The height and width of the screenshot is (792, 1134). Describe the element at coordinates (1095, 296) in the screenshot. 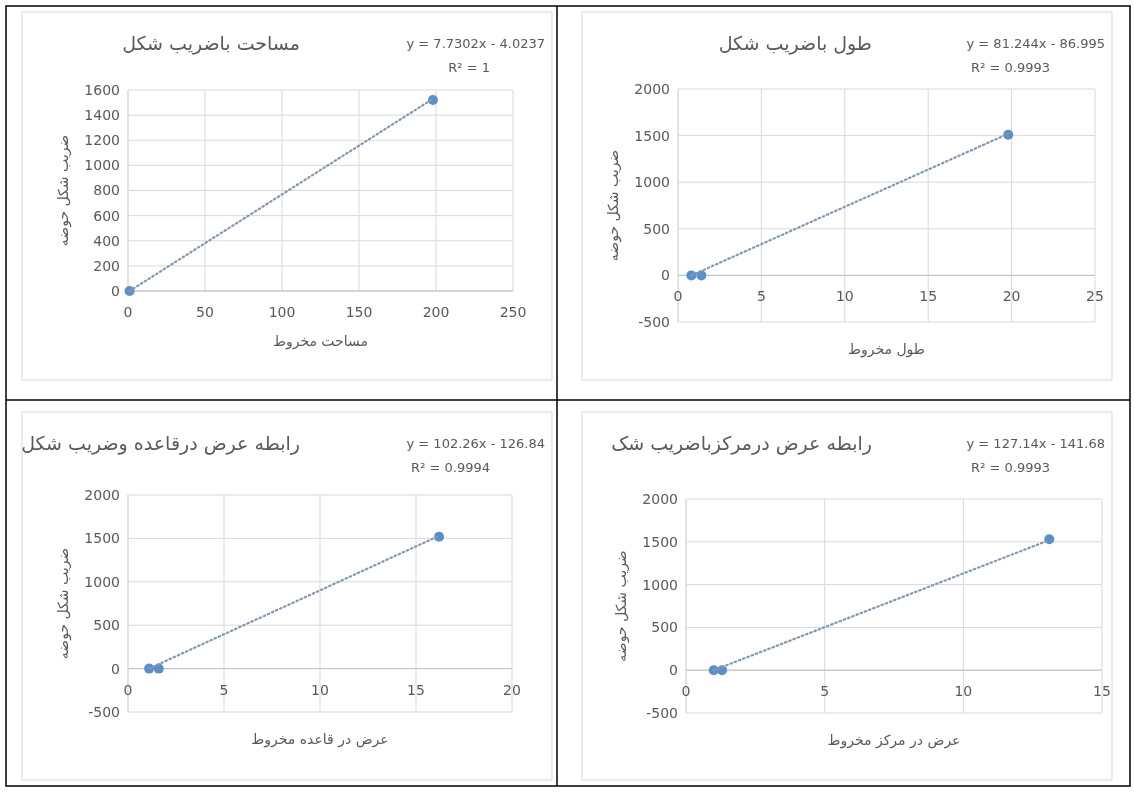

I see `x-tick-label: 25` at that location.